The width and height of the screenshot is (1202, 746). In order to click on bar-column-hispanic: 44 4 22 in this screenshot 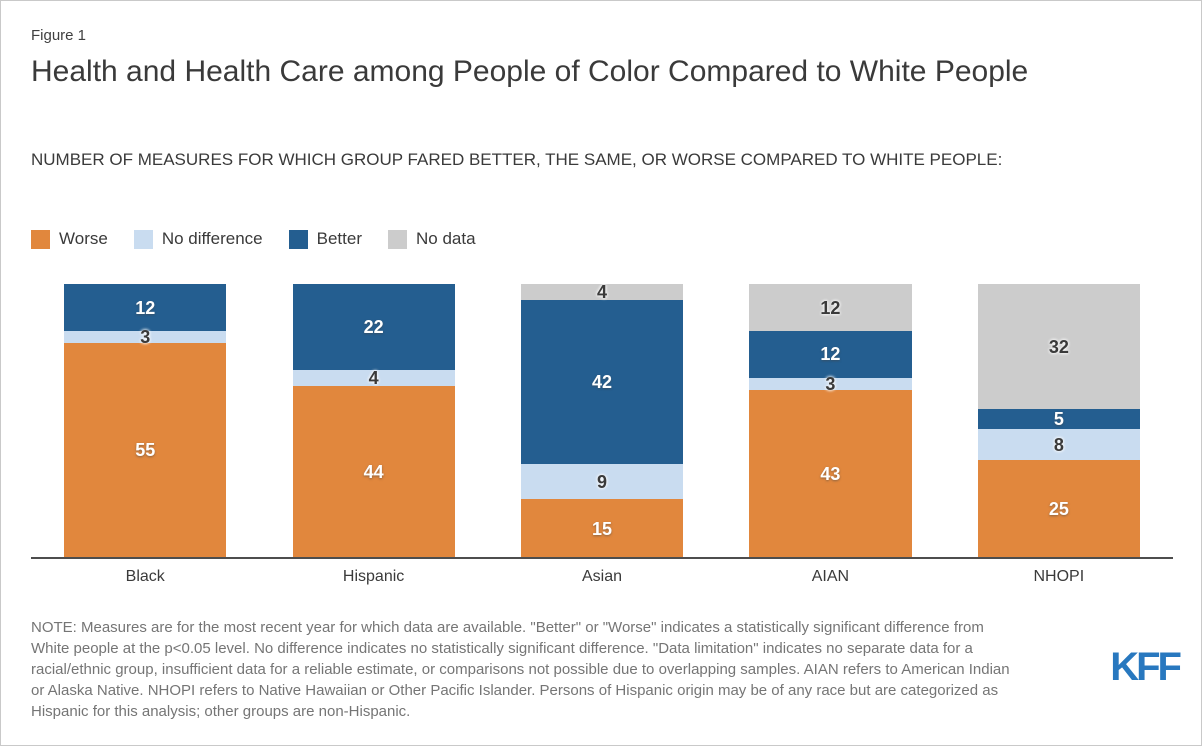, I will do `click(373, 421)`.